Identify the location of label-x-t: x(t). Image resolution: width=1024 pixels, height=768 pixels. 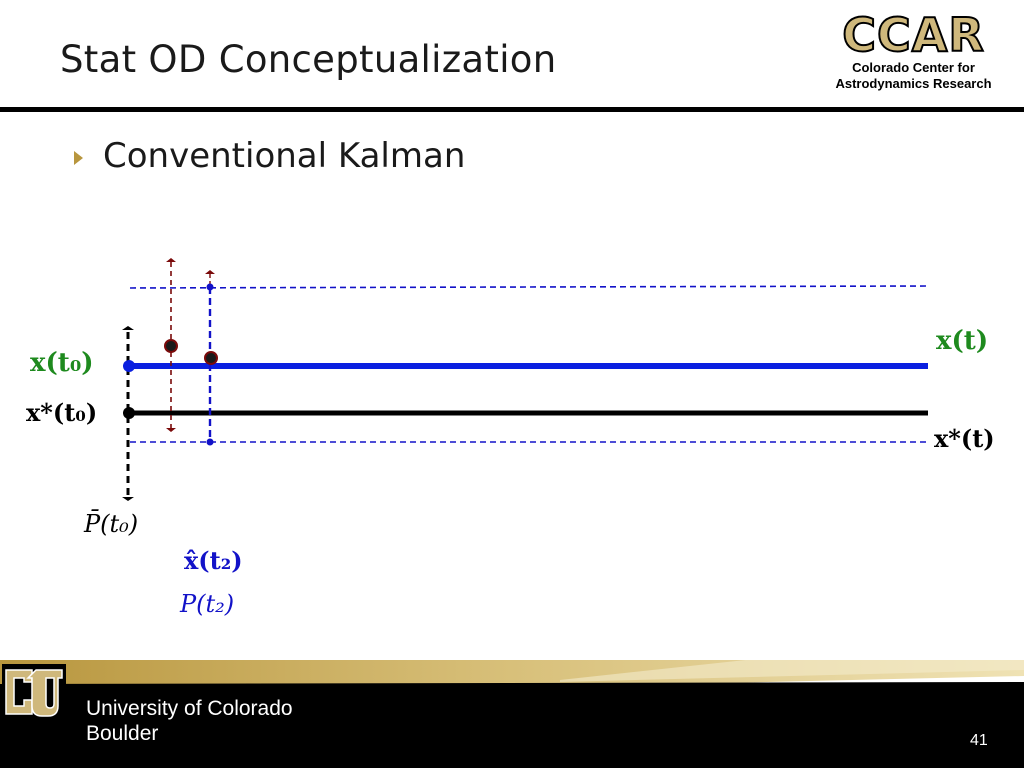
(962, 341).